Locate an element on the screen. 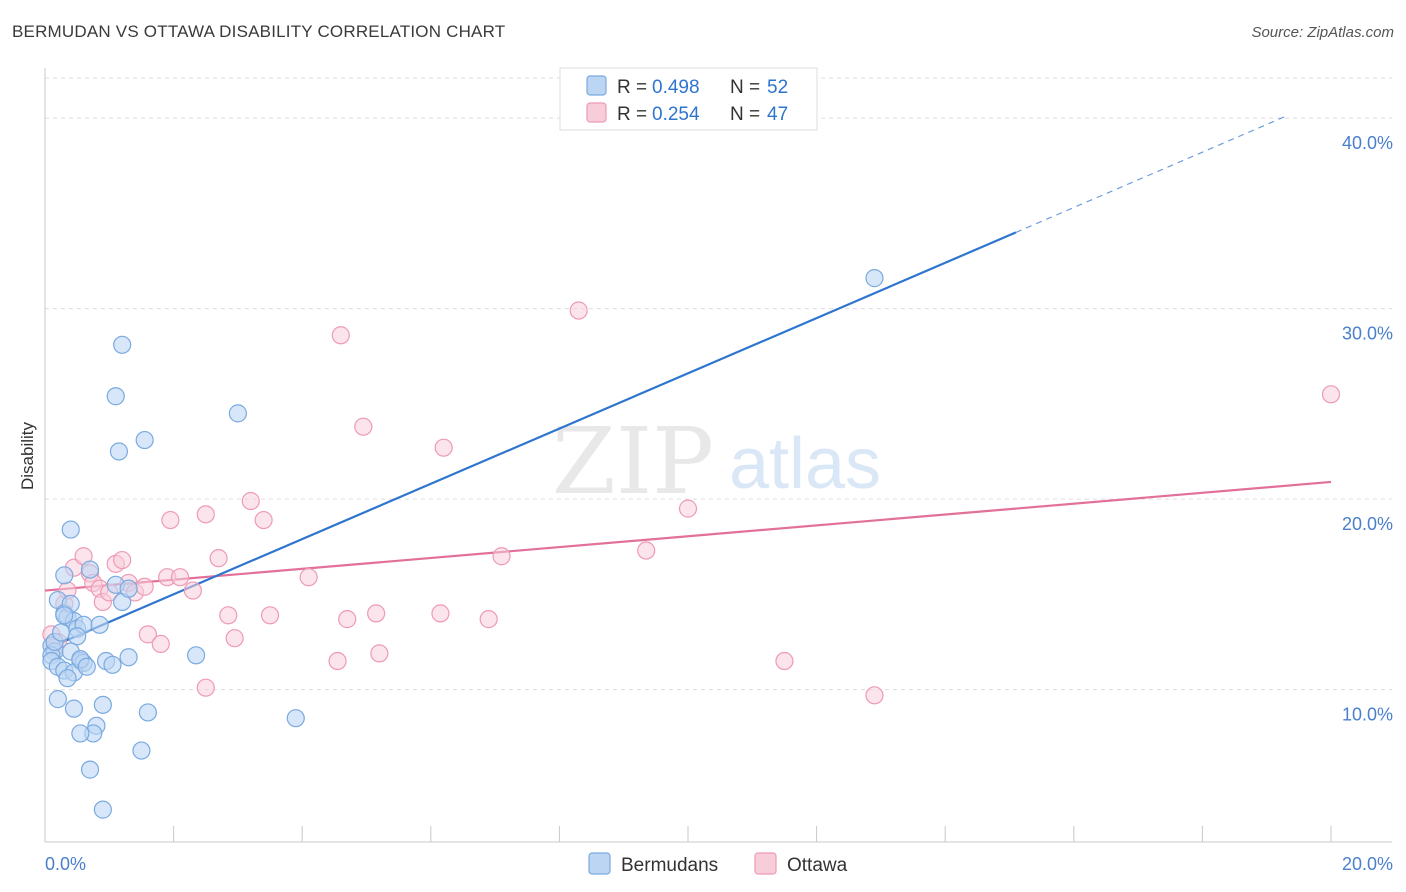 The height and width of the screenshot is (892, 1406). legend-bottom-label-bermudans: Bermudans is located at coordinates (669, 865).